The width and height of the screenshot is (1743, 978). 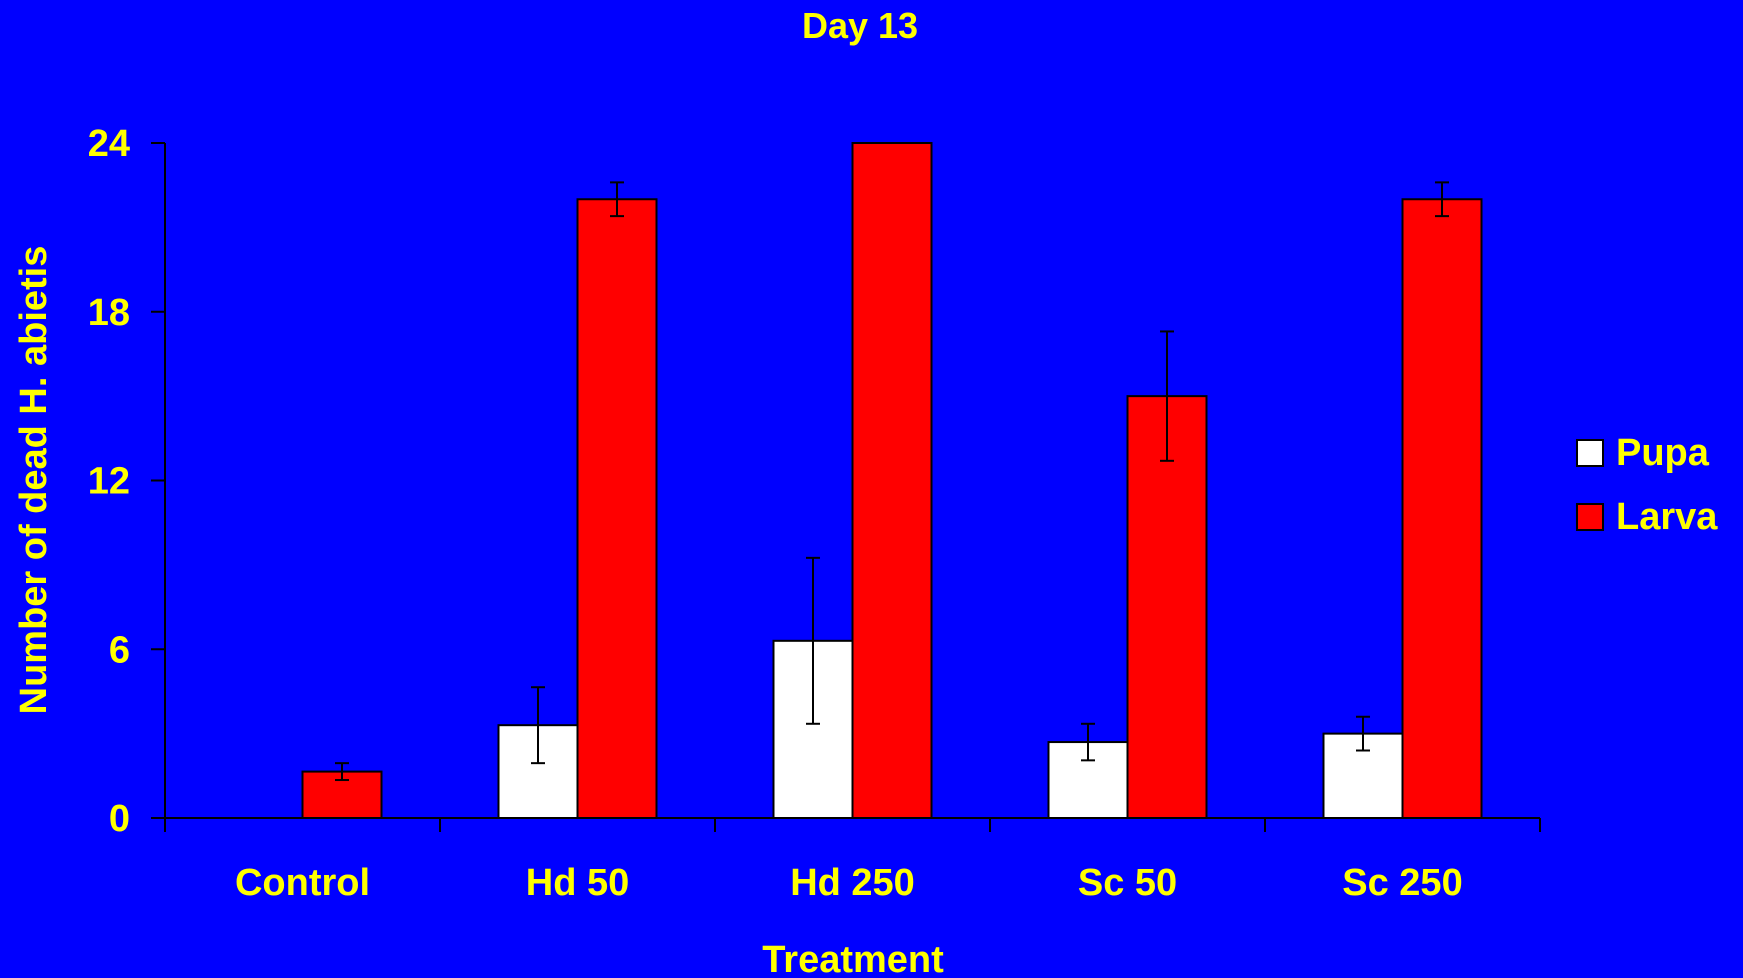 I want to click on y-axis-title: Number of dead H. abietis, so click(x=34, y=480).